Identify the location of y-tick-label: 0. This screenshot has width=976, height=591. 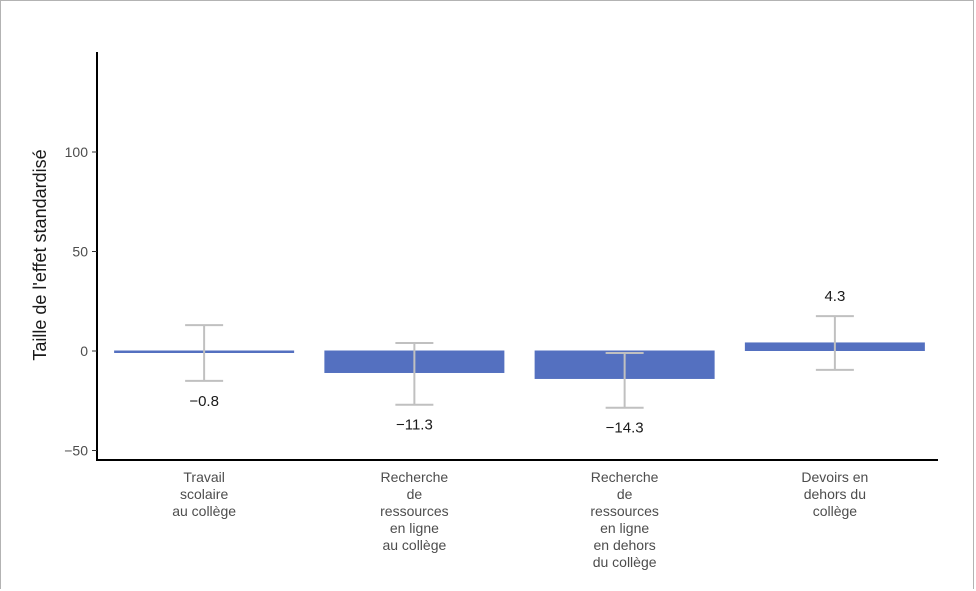
(84, 351).